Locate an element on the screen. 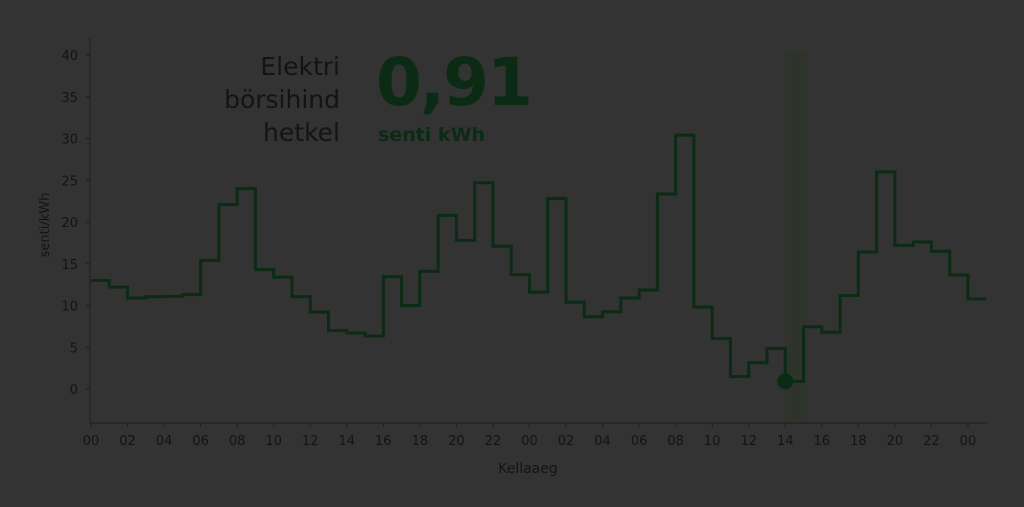 This screenshot has width=1024, height=507. current-price-unit: senti kWh is located at coordinates (432, 135).